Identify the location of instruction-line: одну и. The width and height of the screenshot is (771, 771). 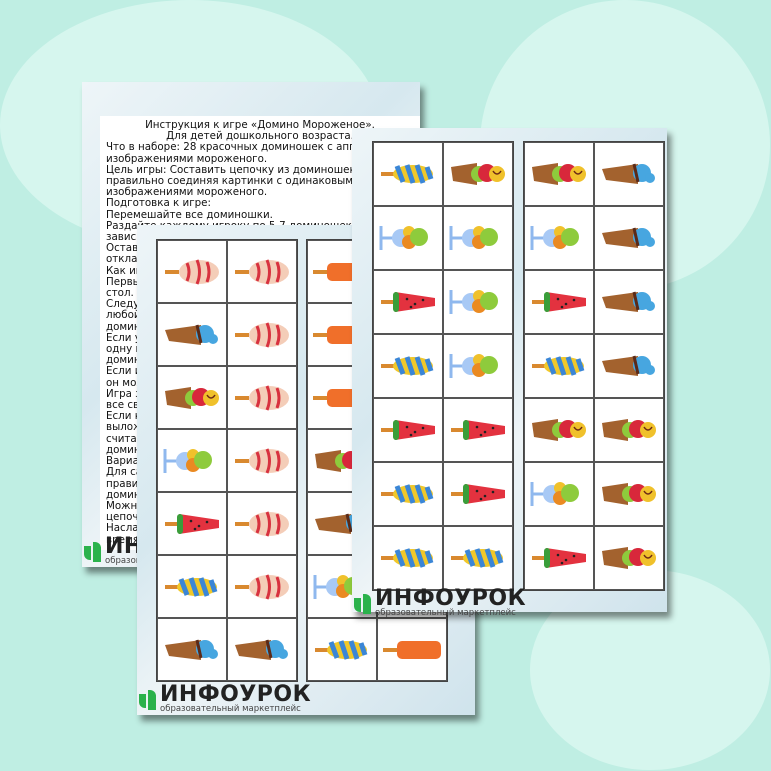
(124, 349).